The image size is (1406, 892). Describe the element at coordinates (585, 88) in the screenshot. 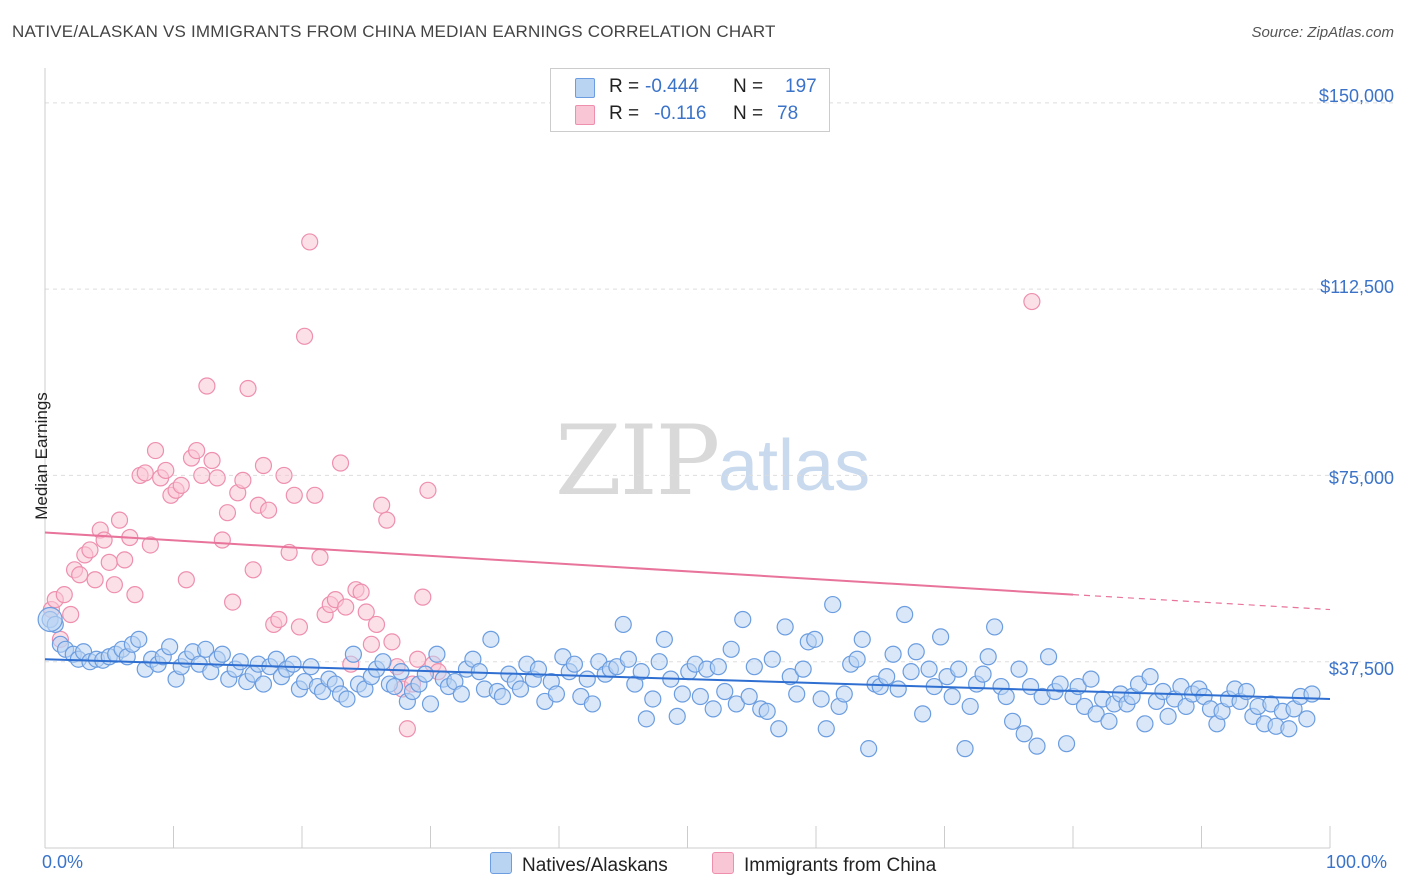

I see `legend-swatch-blue` at that location.